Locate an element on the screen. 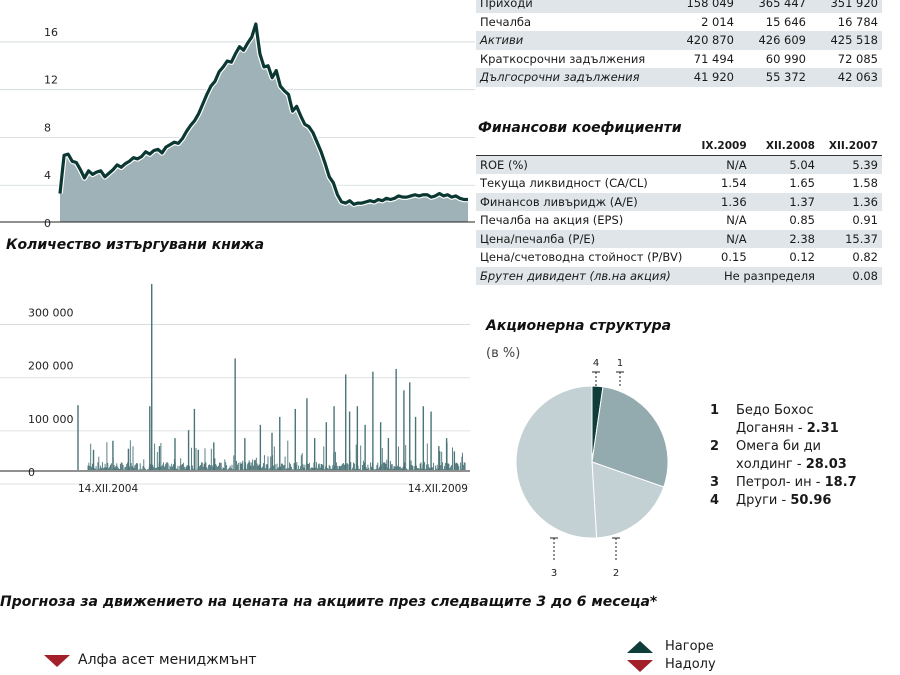 The width and height of the screenshot is (900, 675). table-row: Приходи 158 049 365 447 351 920 is located at coordinates (679, 6).